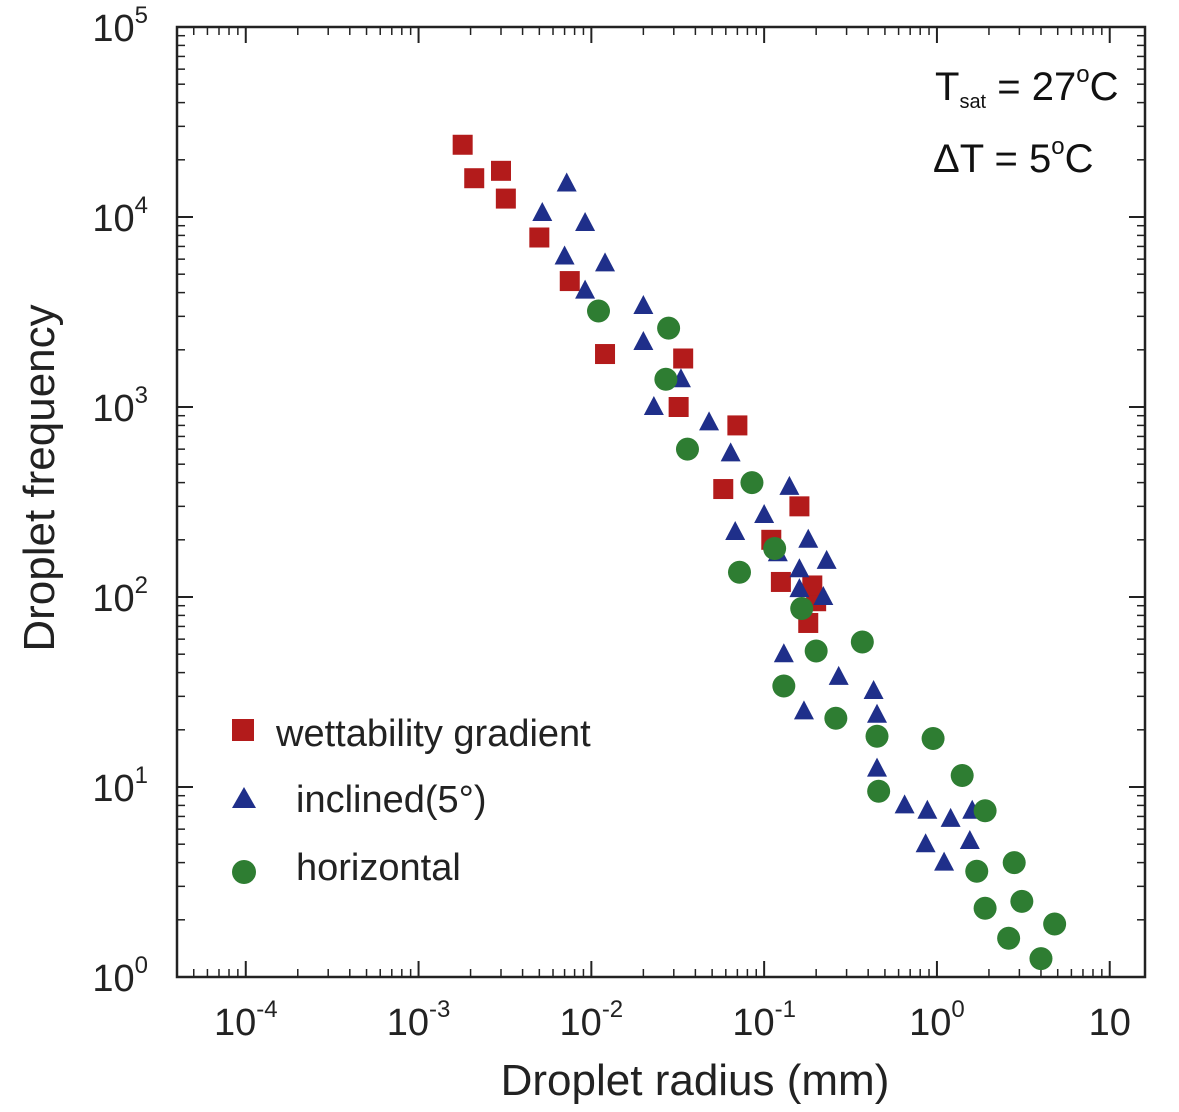 The width and height of the screenshot is (1179, 1112). I want to click on x-tick-label: 10⁰, so click(937, 1020).